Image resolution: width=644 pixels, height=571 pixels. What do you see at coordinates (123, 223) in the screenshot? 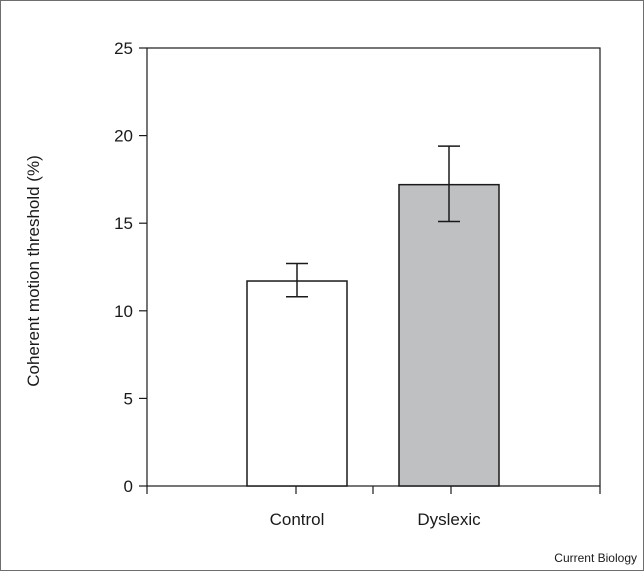
I see `y-tick-label: 15` at bounding box center [123, 223].